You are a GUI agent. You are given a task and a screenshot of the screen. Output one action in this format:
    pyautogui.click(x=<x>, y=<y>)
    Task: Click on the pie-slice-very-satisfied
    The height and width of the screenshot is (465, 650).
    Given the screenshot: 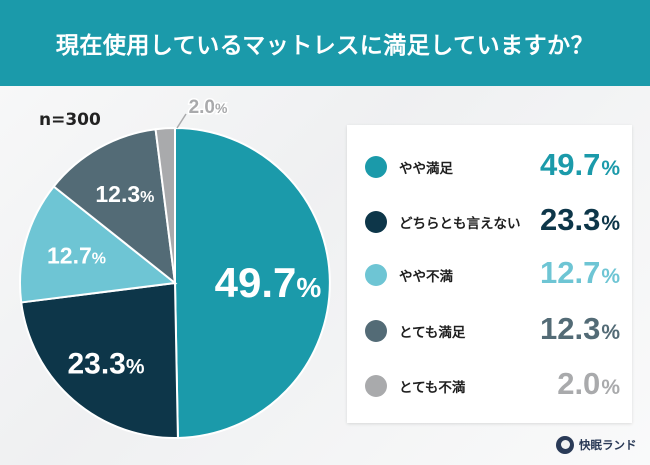 What is the action you would take?
    pyautogui.click(x=114, y=207)
    